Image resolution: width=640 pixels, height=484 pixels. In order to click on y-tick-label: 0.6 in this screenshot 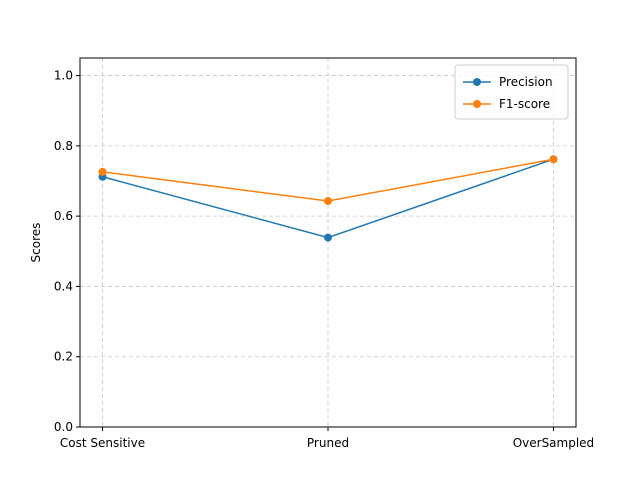, I will do `click(63, 216)`.